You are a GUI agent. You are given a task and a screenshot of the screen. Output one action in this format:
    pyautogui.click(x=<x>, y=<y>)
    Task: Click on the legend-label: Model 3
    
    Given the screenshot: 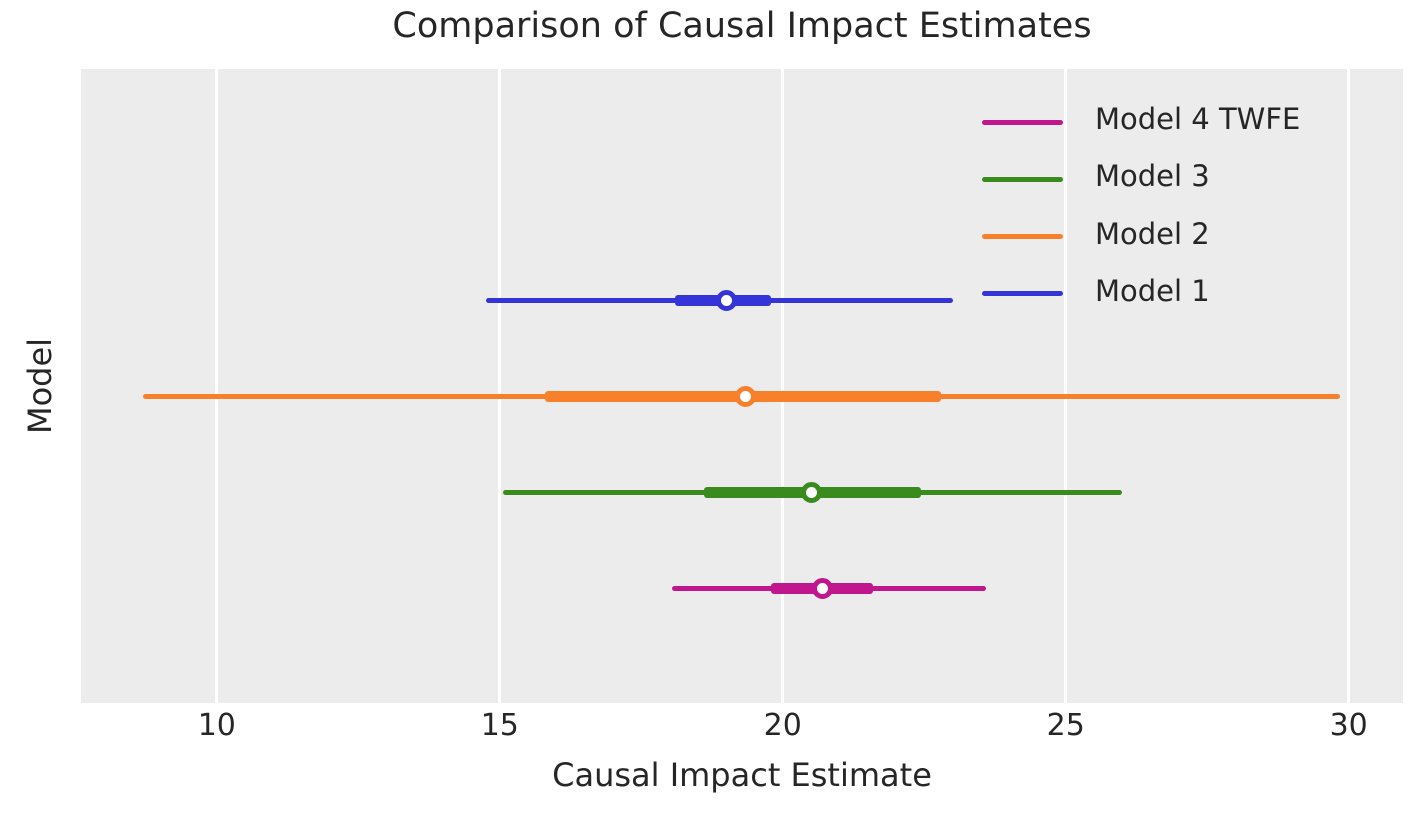 What is the action you would take?
    pyautogui.click(x=1152, y=176)
    